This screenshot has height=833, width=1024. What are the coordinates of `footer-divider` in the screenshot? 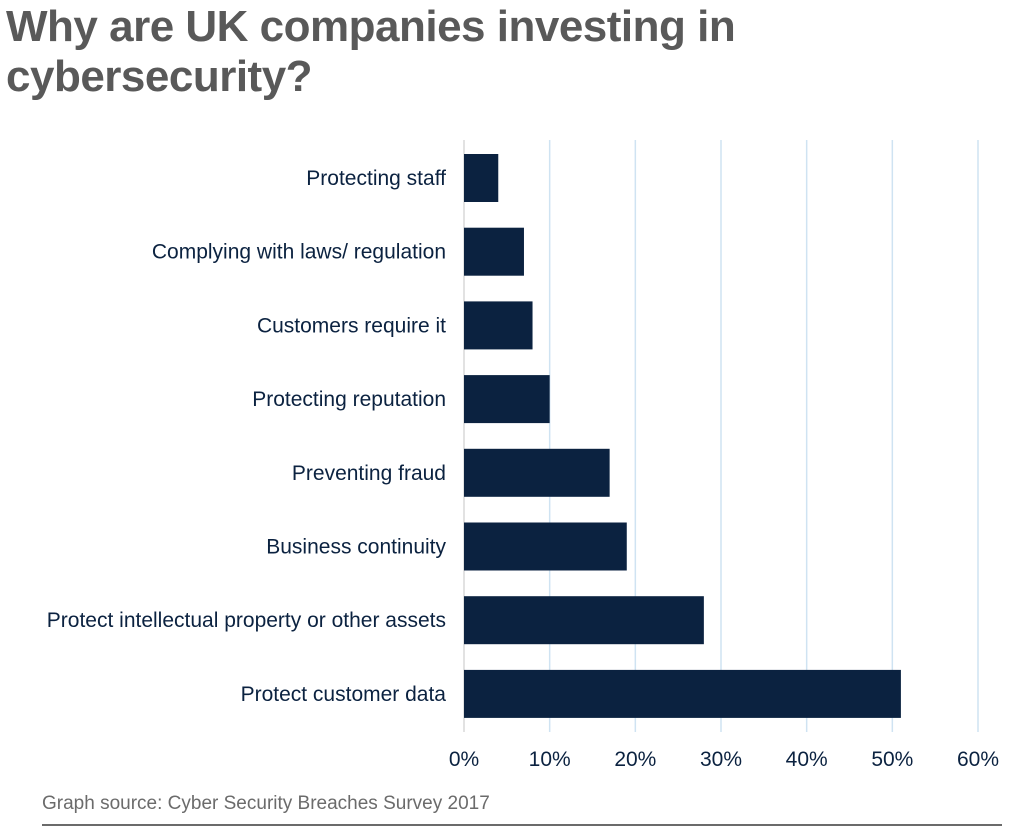 It's located at (522, 825).